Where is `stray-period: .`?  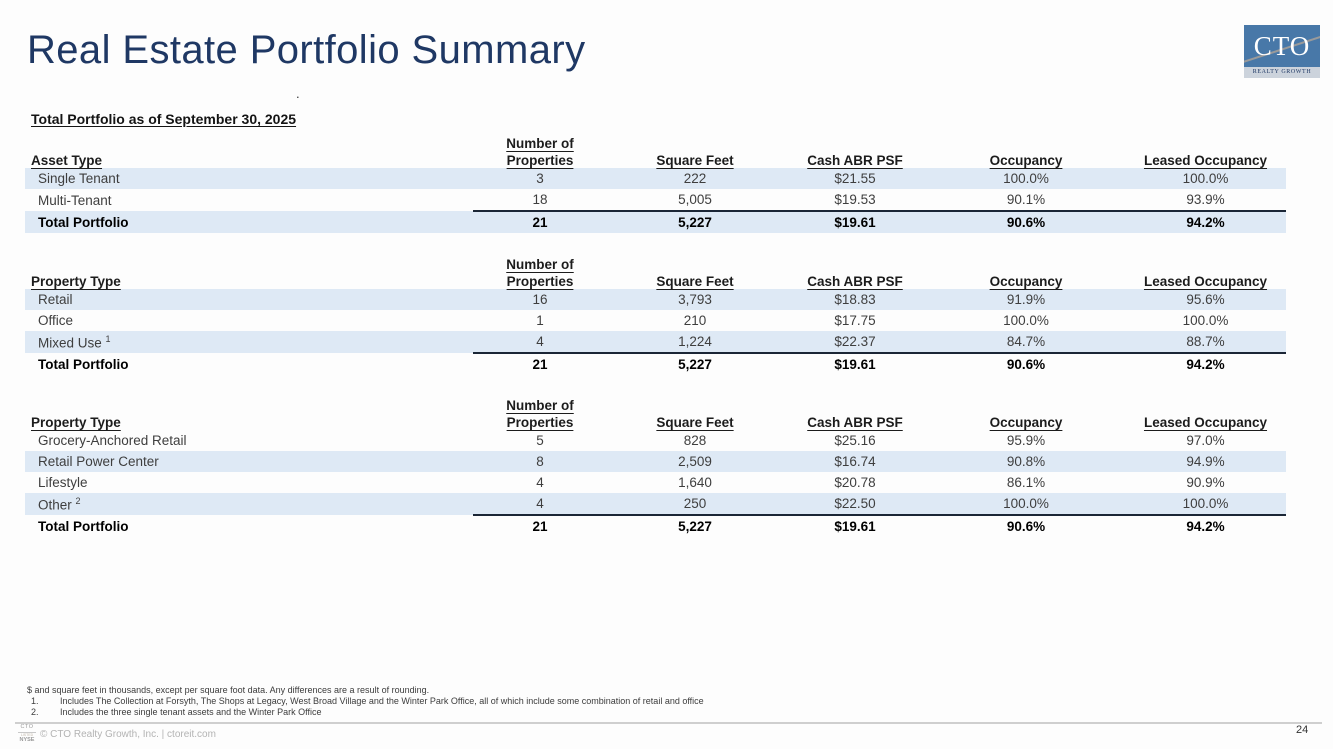
stray-period: . is located at coordinates (298, 93).